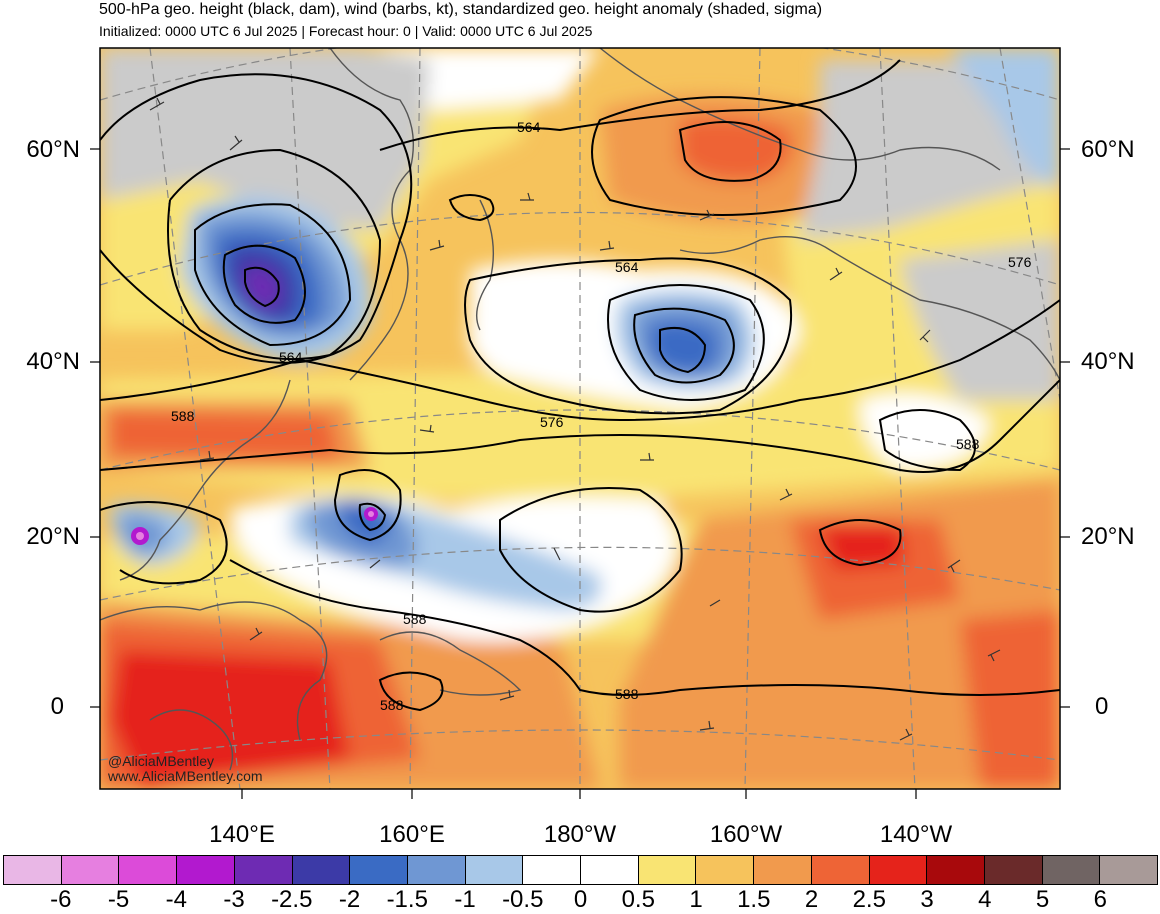 This screenshot has width=1160, height=914. What do you see at coordinates (869, 899) in the screenshot?
I see `colorbar-label: 2.5` at bounding box center [869, 899].